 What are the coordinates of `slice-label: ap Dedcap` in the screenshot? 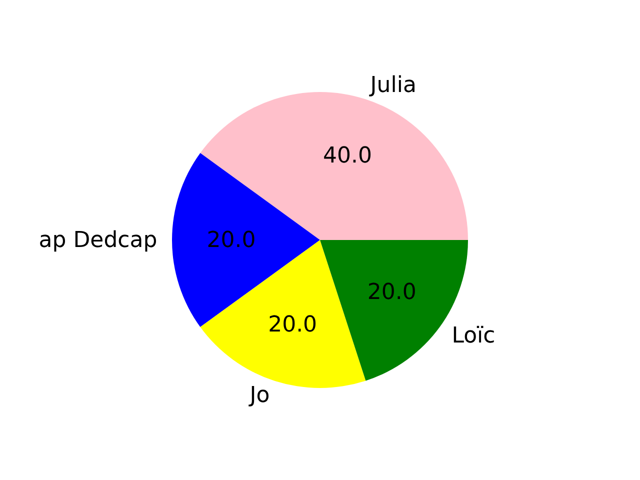 It's located at (98, 240).